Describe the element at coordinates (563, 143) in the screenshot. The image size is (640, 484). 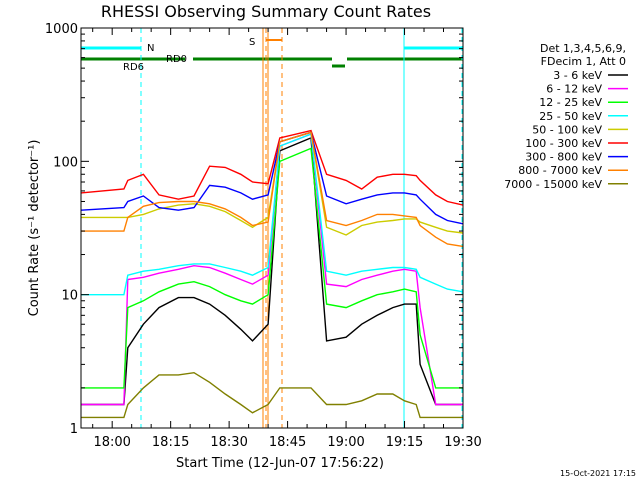
I see `legend-entry-5: 100 - 300 keV` at that location.